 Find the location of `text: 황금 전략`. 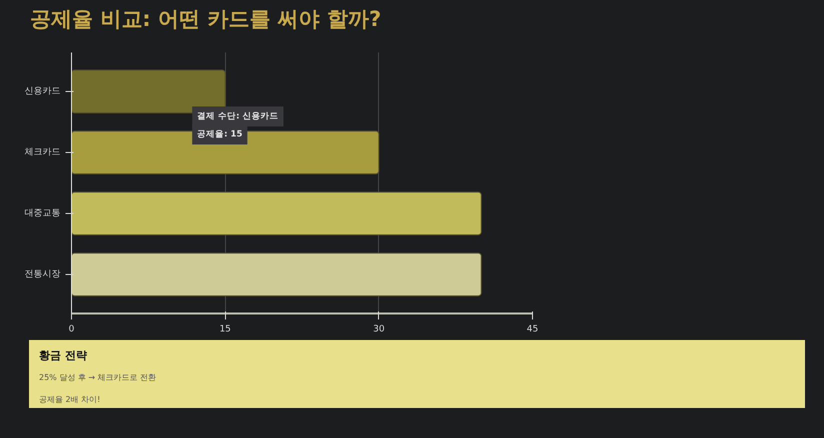

text: 황금 전략 is located at coordinates (63, 356).